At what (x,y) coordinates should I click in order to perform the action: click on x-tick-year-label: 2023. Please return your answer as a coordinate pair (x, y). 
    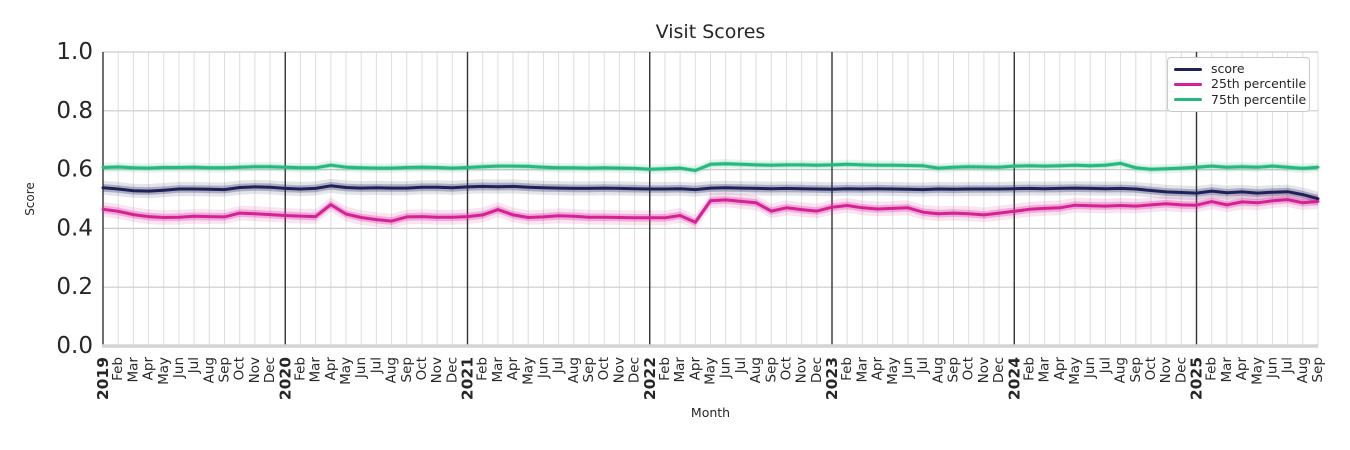
    Looking at the image, I should click on (832, 378).